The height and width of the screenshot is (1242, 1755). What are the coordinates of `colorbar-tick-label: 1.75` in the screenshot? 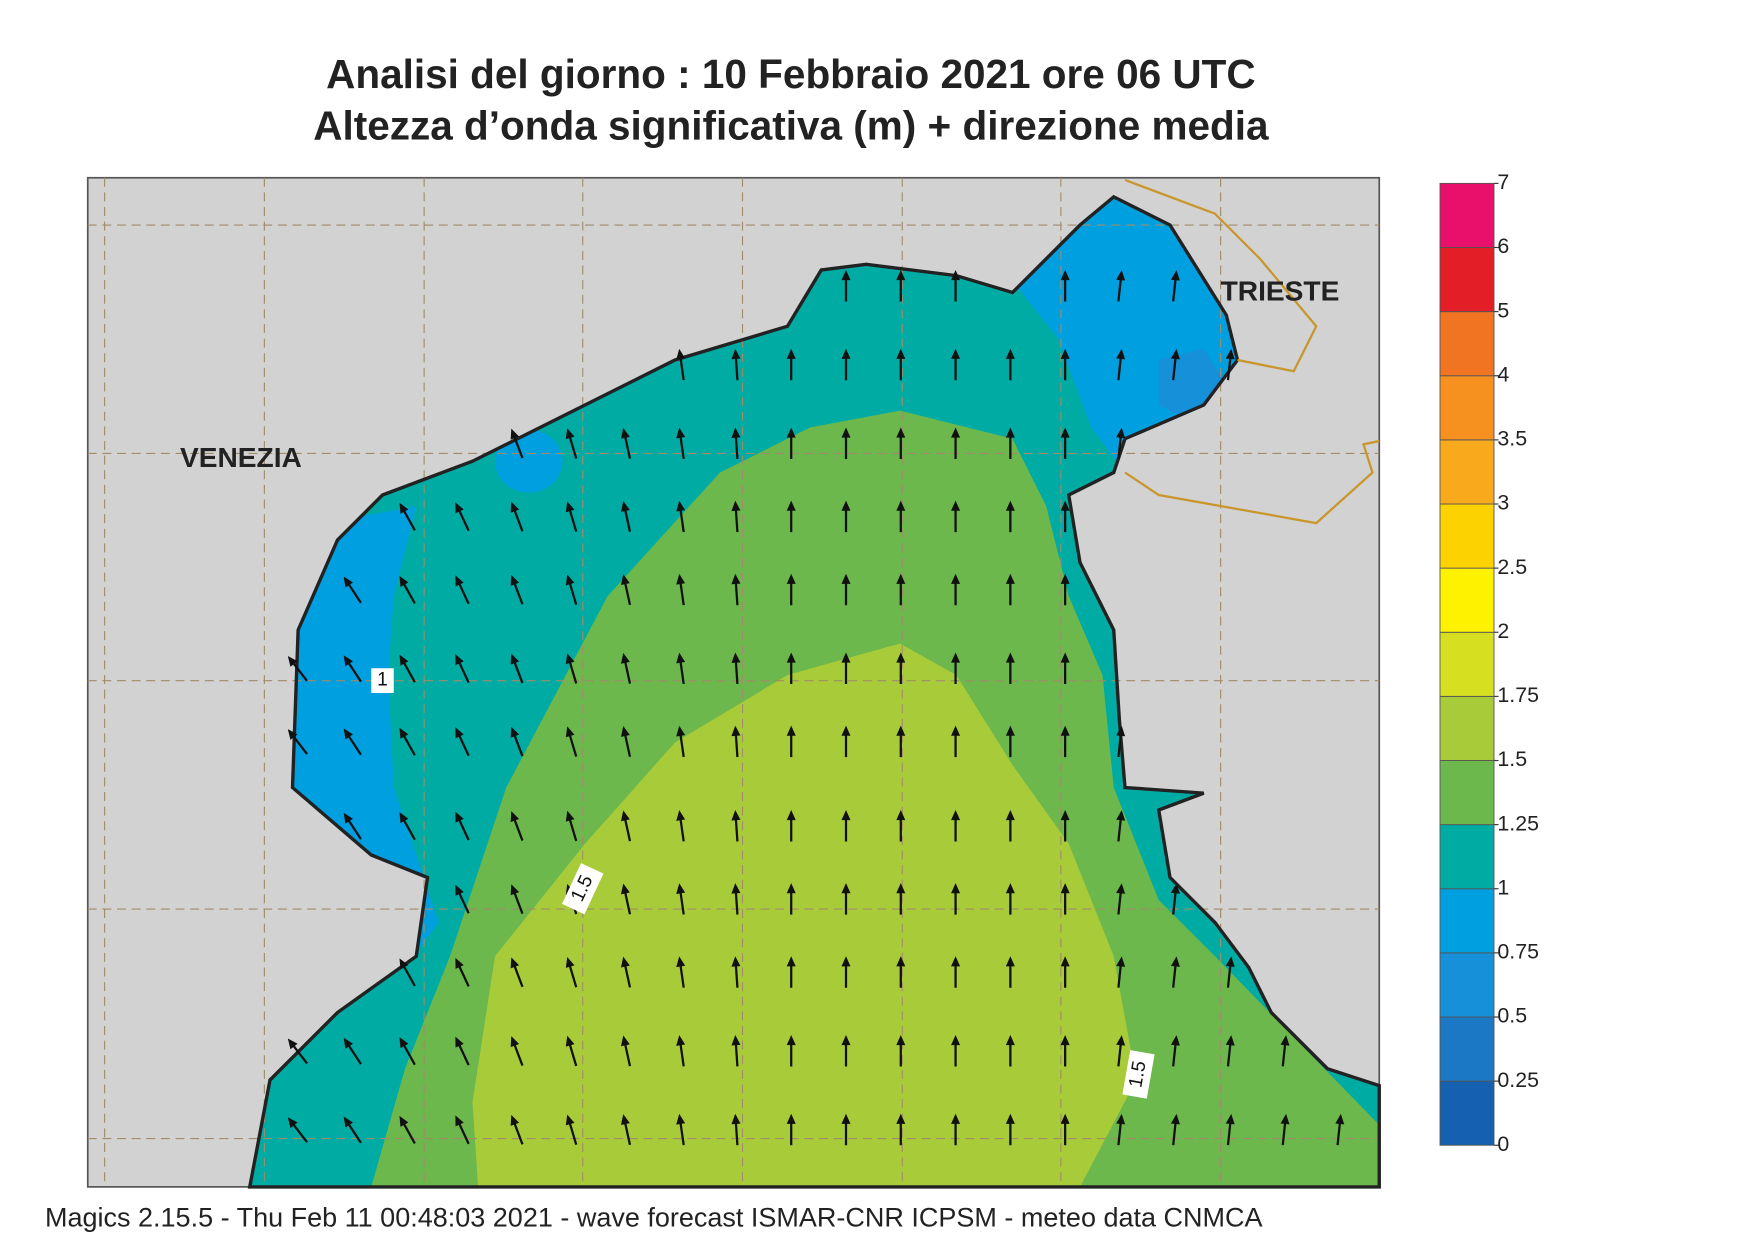 It's located at (1518, 695).